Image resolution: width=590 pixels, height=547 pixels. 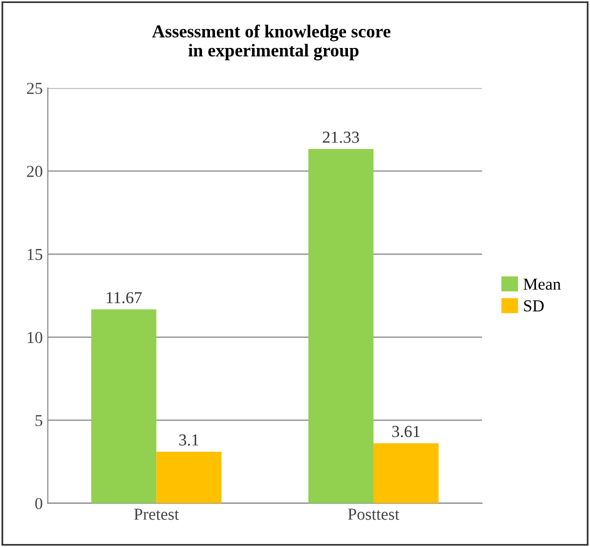 I want to click on data-label: 3.1, so click(x=188, y=440).